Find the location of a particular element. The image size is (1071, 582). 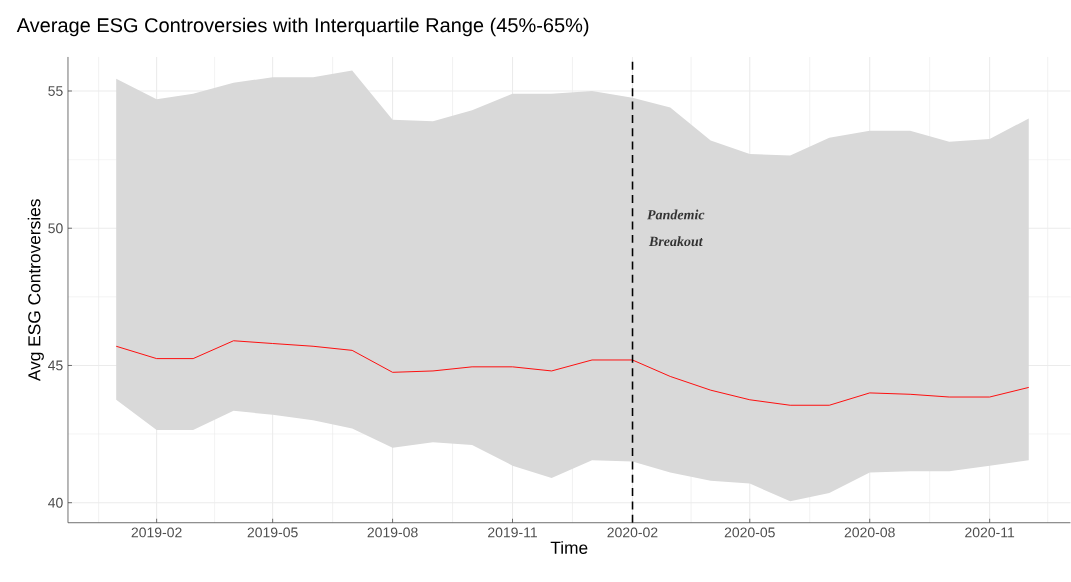

x-tick-label: 2019-05 is located at coordinates (272, 532).